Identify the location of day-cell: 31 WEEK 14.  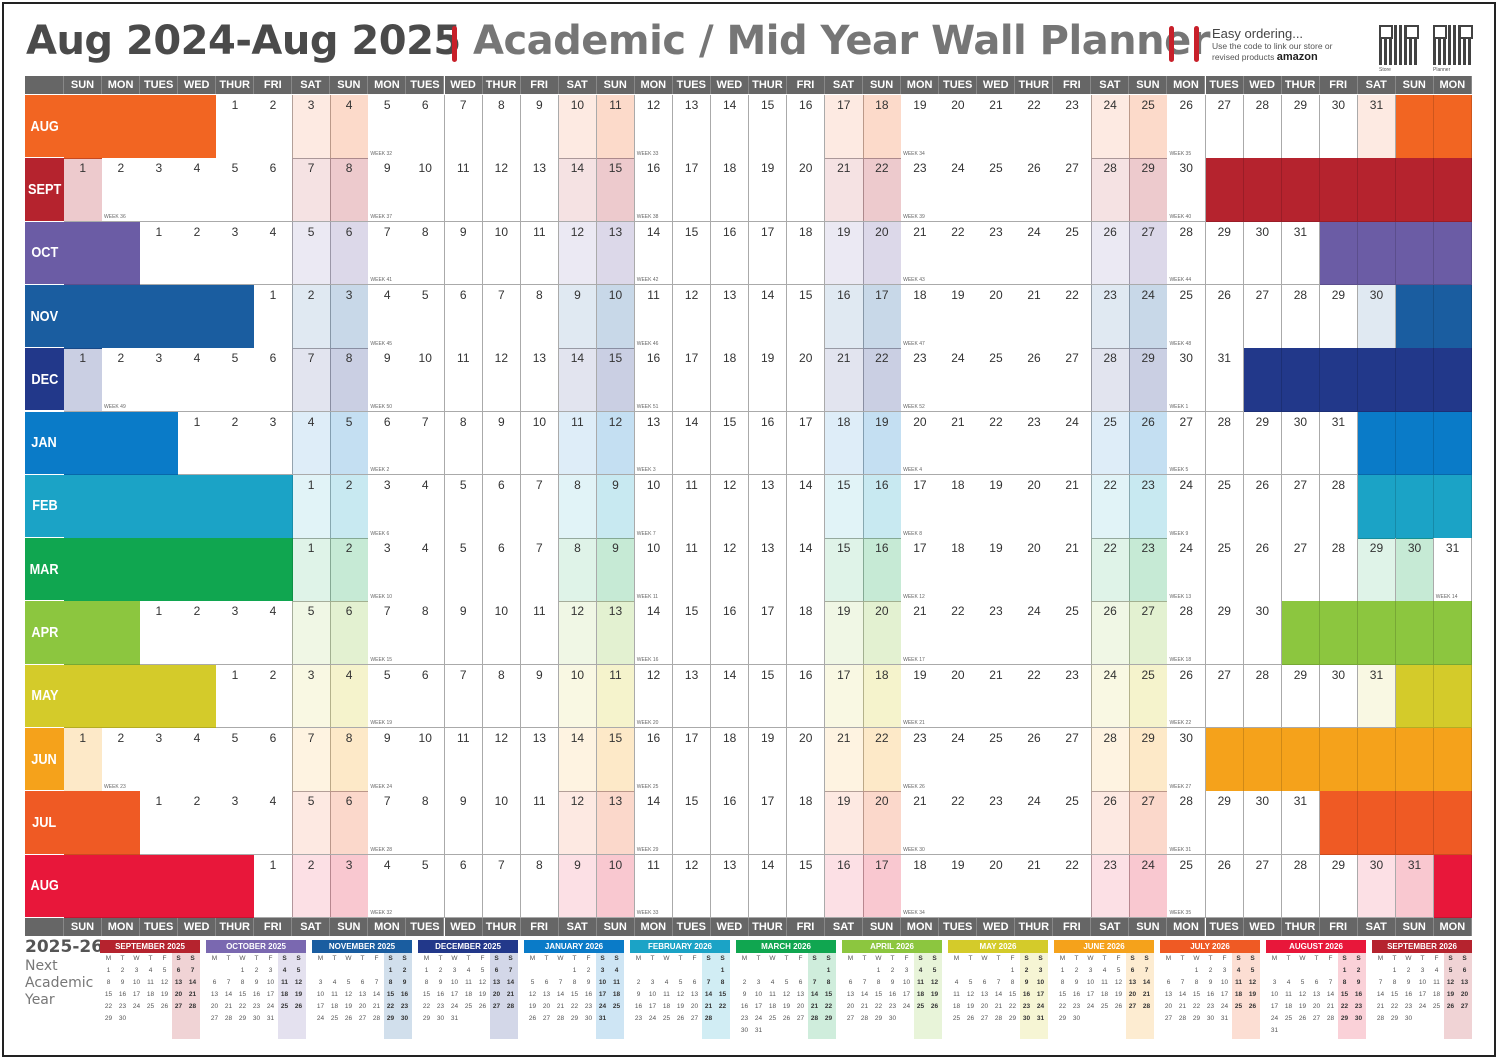
(1453, 570).